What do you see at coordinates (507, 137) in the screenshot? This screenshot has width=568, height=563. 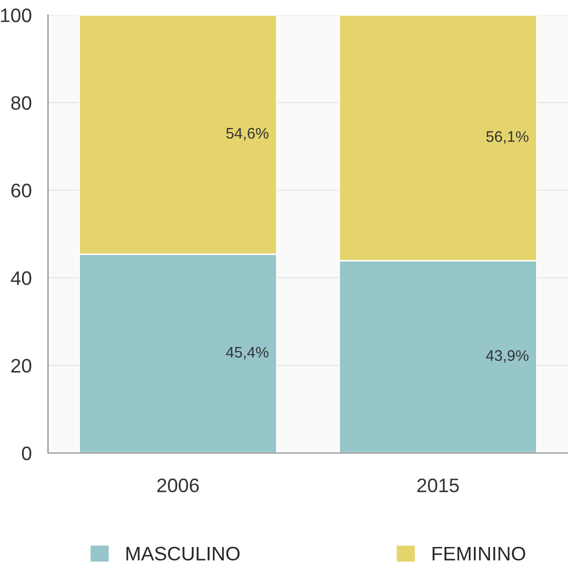 I see `data-label: 56,1%` at bounding box center [507, 137].